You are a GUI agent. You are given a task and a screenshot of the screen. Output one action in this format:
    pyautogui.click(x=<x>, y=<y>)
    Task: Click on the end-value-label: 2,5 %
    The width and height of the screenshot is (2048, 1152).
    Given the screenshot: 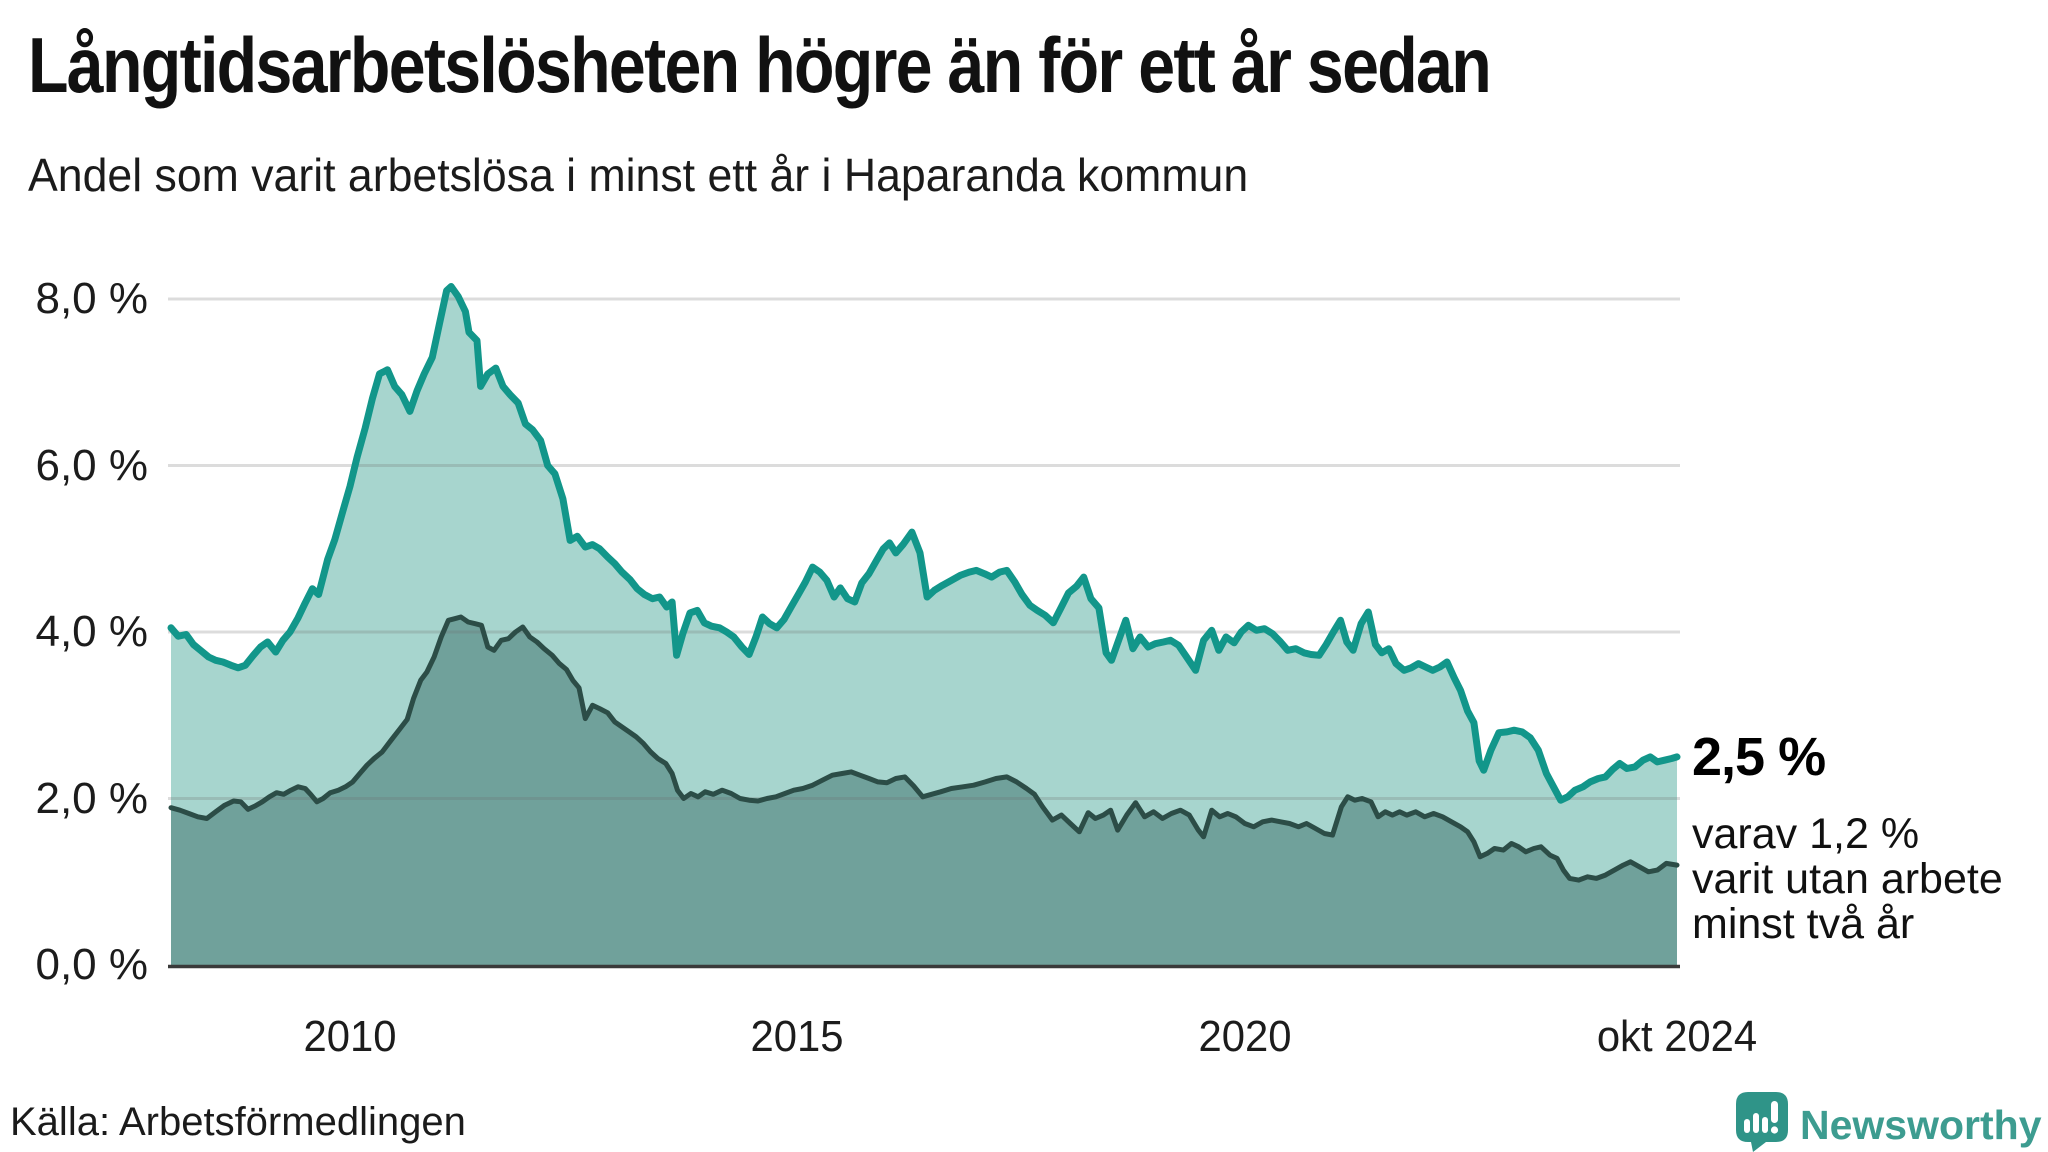 What is the action you would take?
    pyautogui.click(x=1759, y=757)
    